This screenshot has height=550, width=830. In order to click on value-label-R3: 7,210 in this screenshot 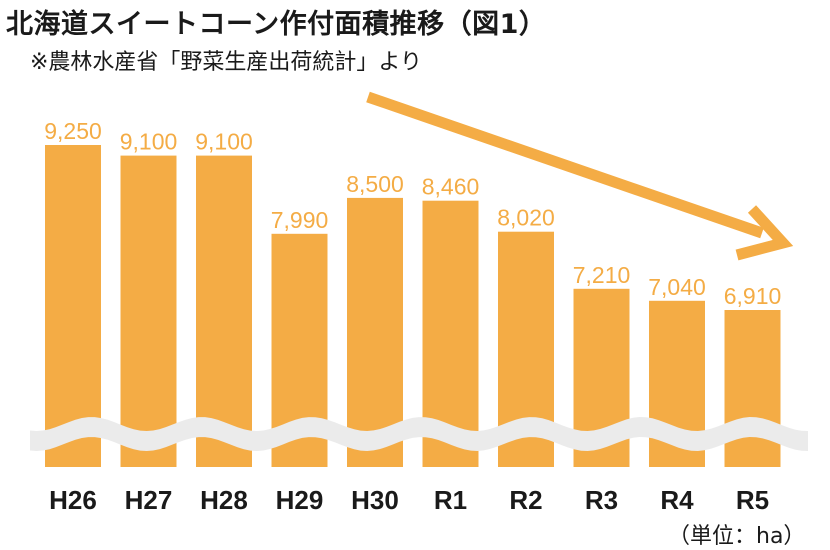, I will do `click(602, 275)`.